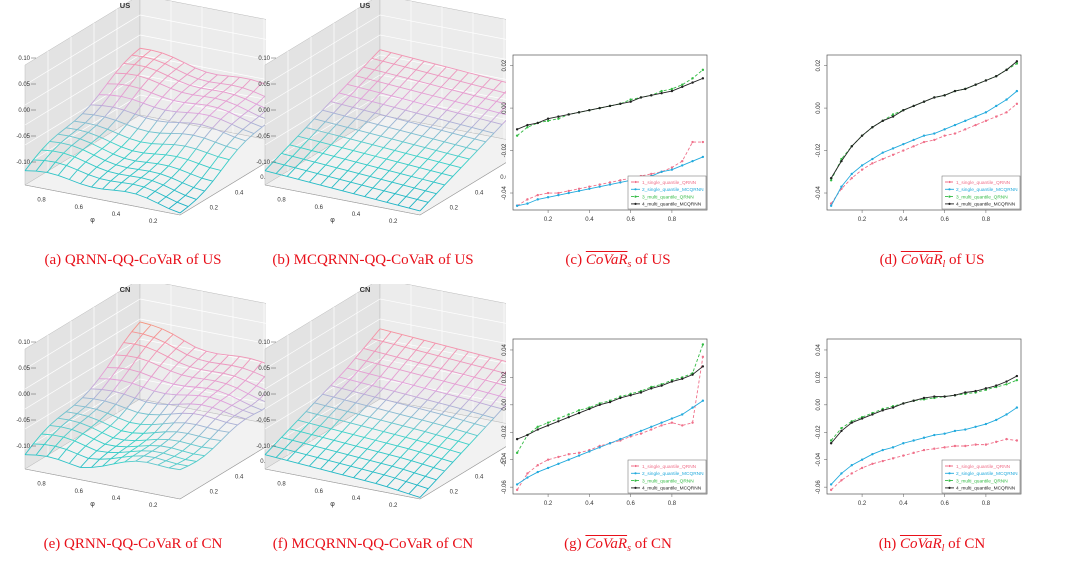  I want to click on surface-title: US, so click(365, 5).